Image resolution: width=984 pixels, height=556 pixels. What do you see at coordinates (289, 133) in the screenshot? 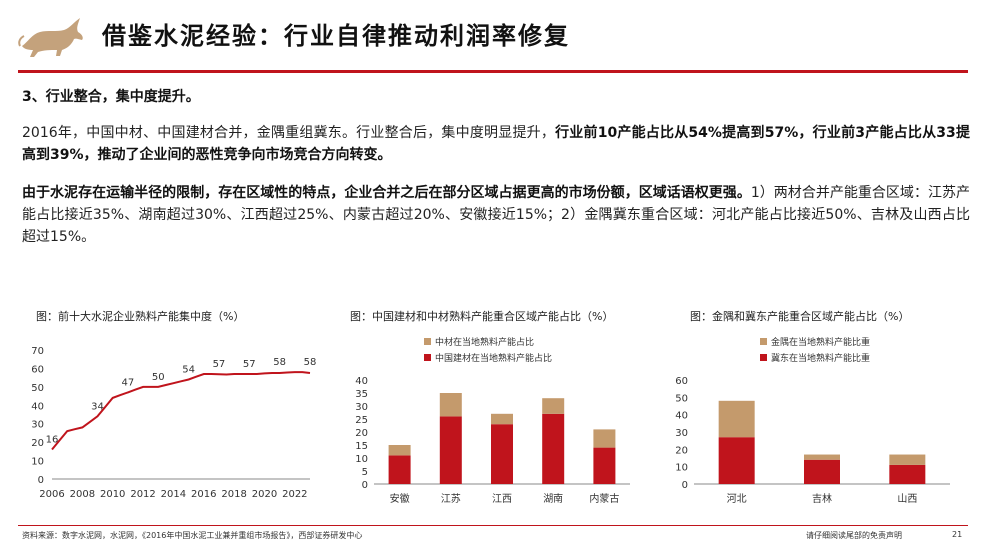
I see `paragraph-1-text: 2016年，中国中材、中国建材合并，金隅重组冀东。行业整合后，集中度明显提升，` at bounding box center [289, 133].